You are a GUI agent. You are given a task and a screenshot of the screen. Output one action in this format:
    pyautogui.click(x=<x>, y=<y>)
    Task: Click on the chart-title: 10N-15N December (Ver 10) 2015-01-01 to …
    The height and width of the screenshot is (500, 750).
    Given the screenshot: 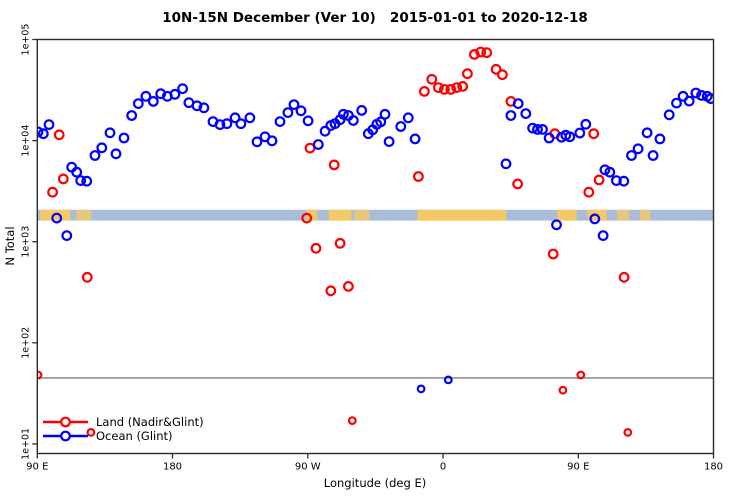 What is the action you would take?
    pyautogui.click(x=375, y=18)
    